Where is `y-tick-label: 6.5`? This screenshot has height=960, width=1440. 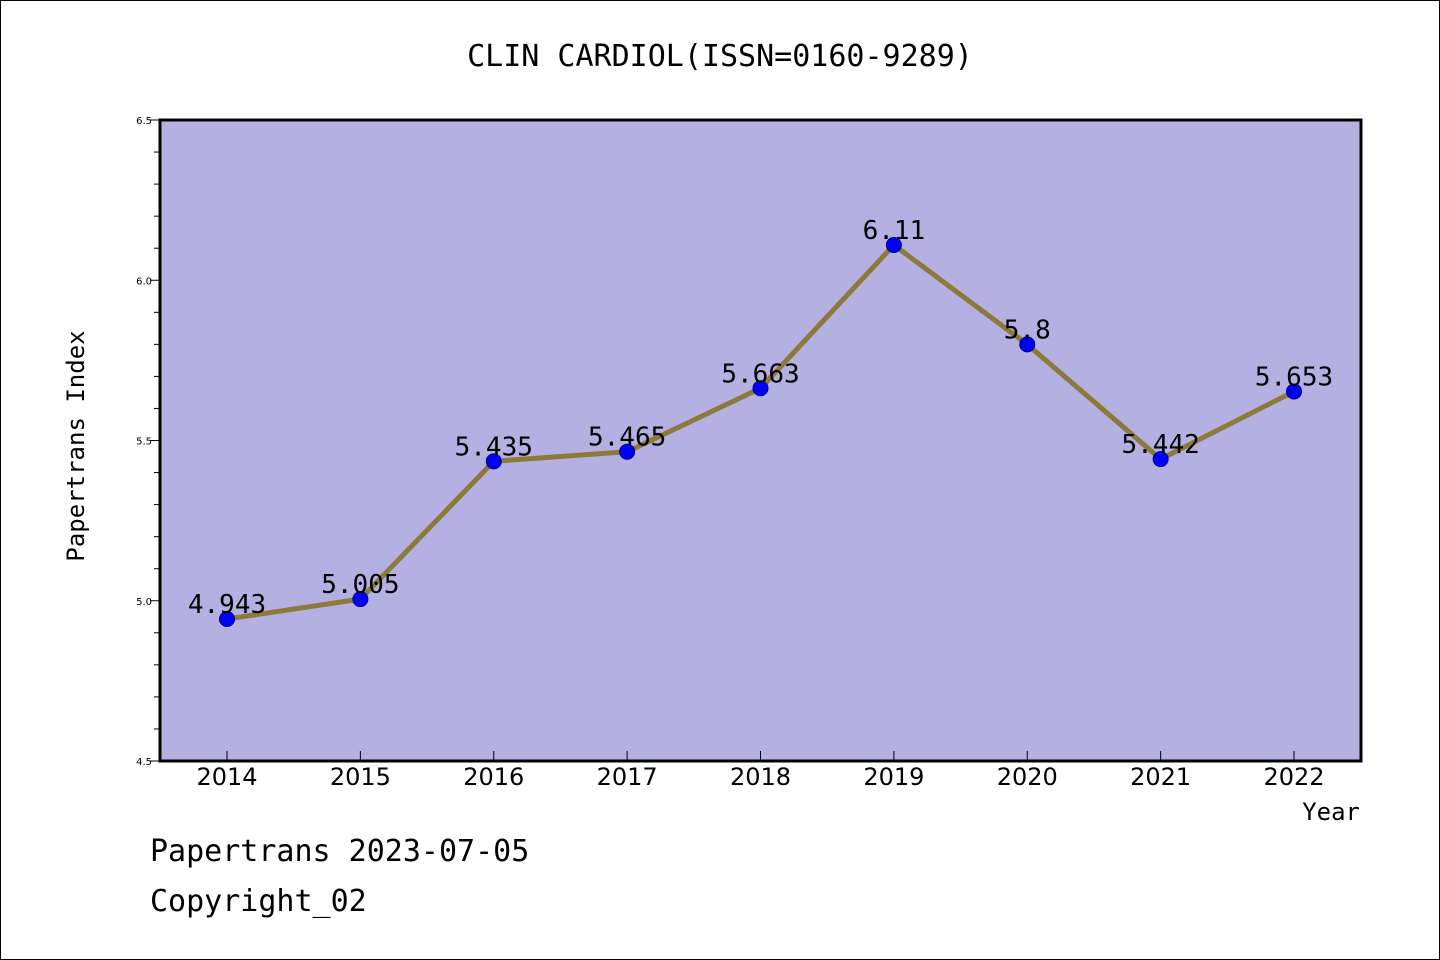
y-tick-label: 6.5 is located at coordinates (144, 121).